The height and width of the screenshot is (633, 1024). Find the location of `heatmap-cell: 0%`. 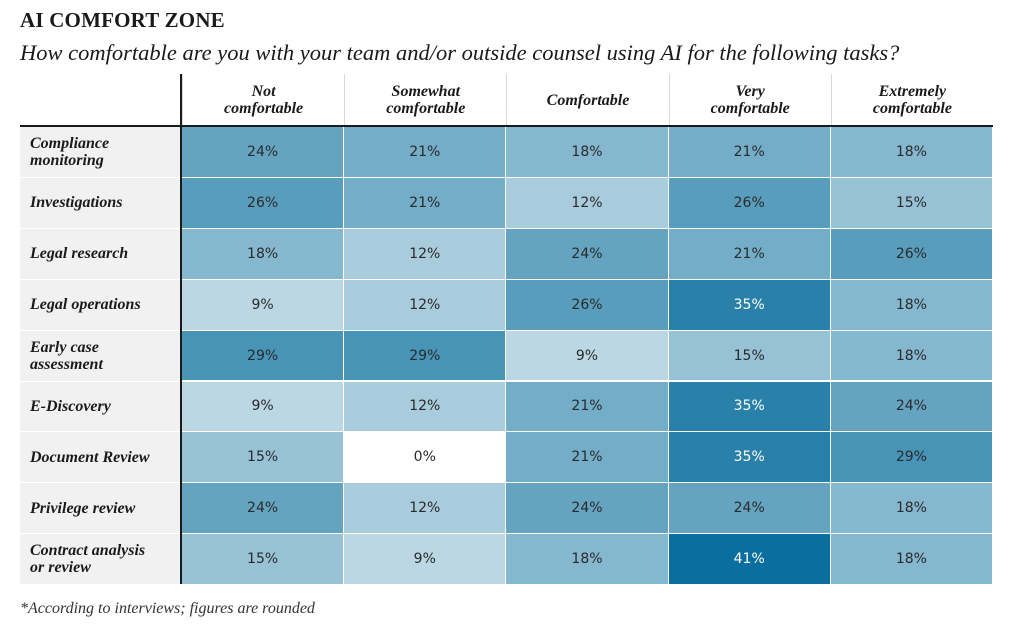

heatmap-cell: 0% is located at coordinates (425, 457).